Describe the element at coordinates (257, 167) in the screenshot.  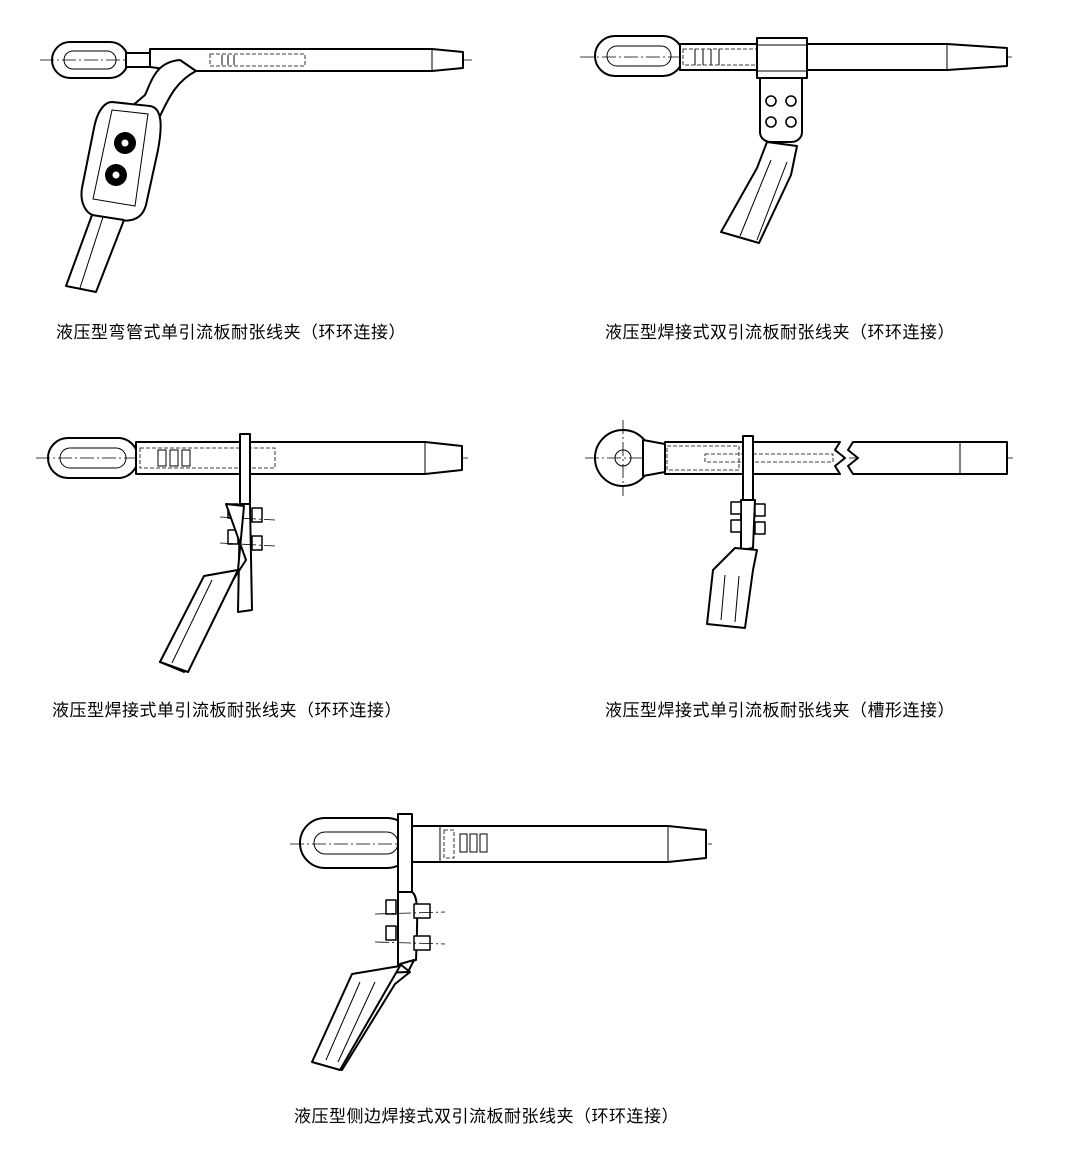
I see `figure-1-drawing` at that location.